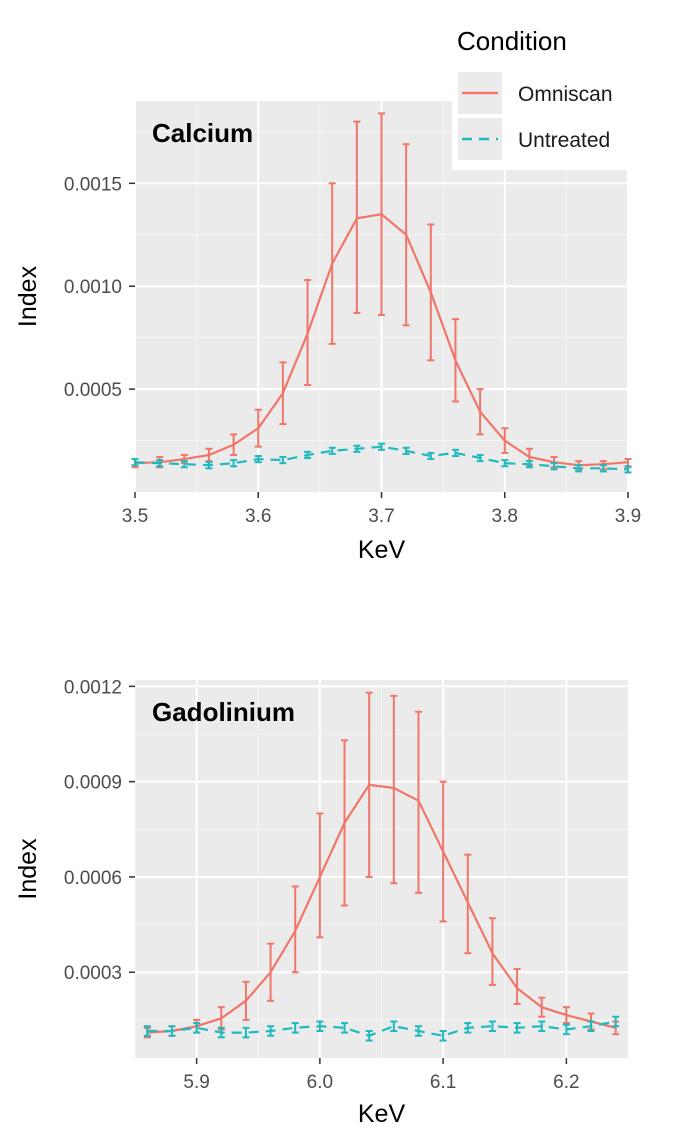  What do you see at coordinates (202, 133) in the screenshot?
I see `panel-title: Calcium` at bounding box center [202, 133].